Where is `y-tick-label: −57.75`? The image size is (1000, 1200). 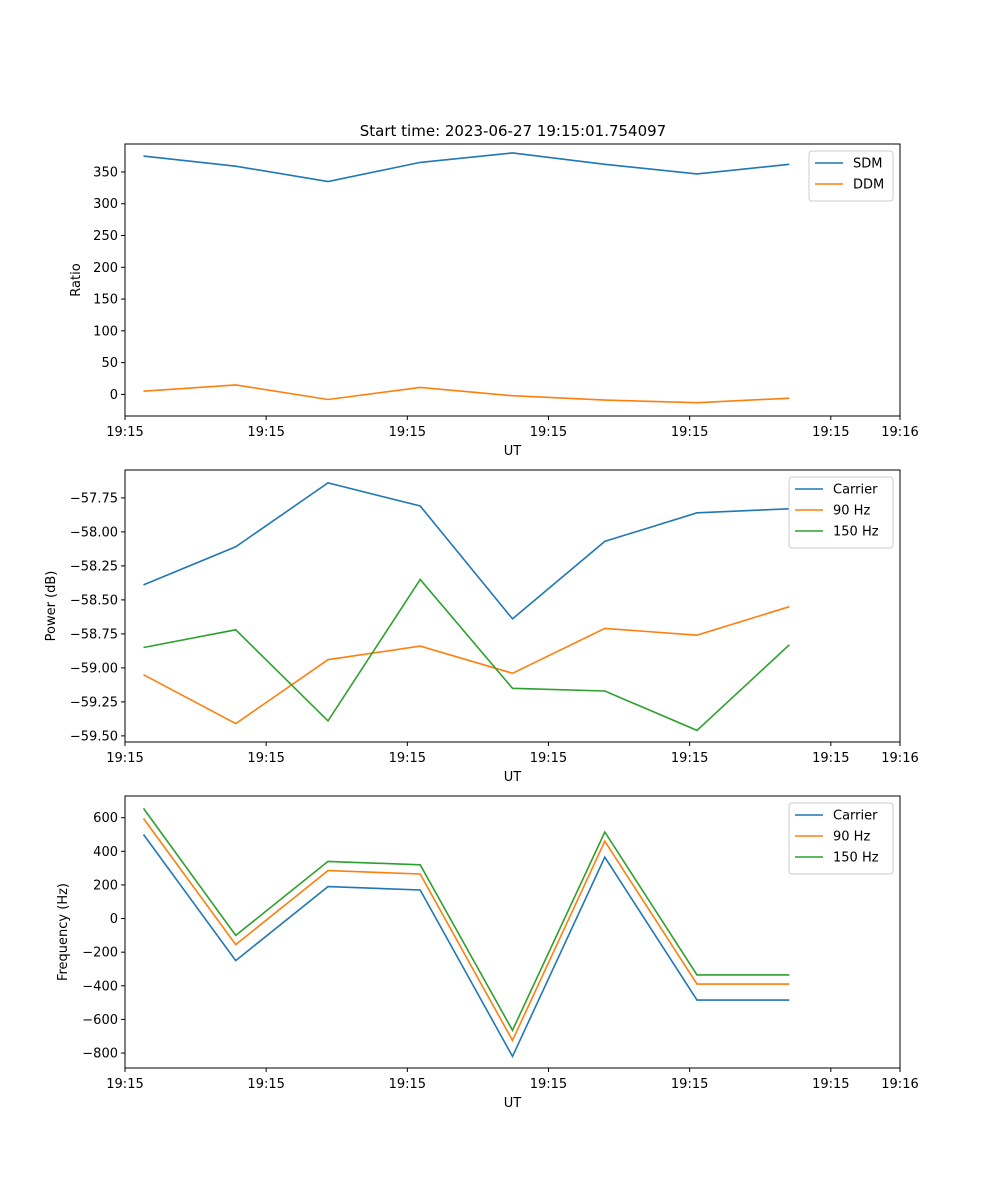 y-tick-label: −57.75 is located at coordinates (94, 498).